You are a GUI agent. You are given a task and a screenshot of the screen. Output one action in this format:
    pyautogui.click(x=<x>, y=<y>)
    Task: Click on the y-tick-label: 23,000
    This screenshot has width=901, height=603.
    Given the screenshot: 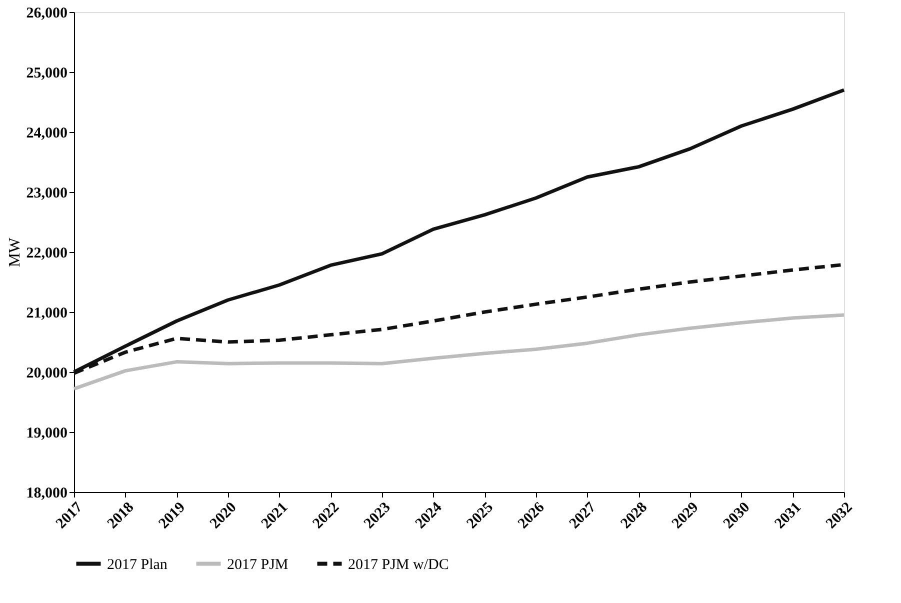 What is the action you would take?
    pyautogui.click(x=47, y=194)
    